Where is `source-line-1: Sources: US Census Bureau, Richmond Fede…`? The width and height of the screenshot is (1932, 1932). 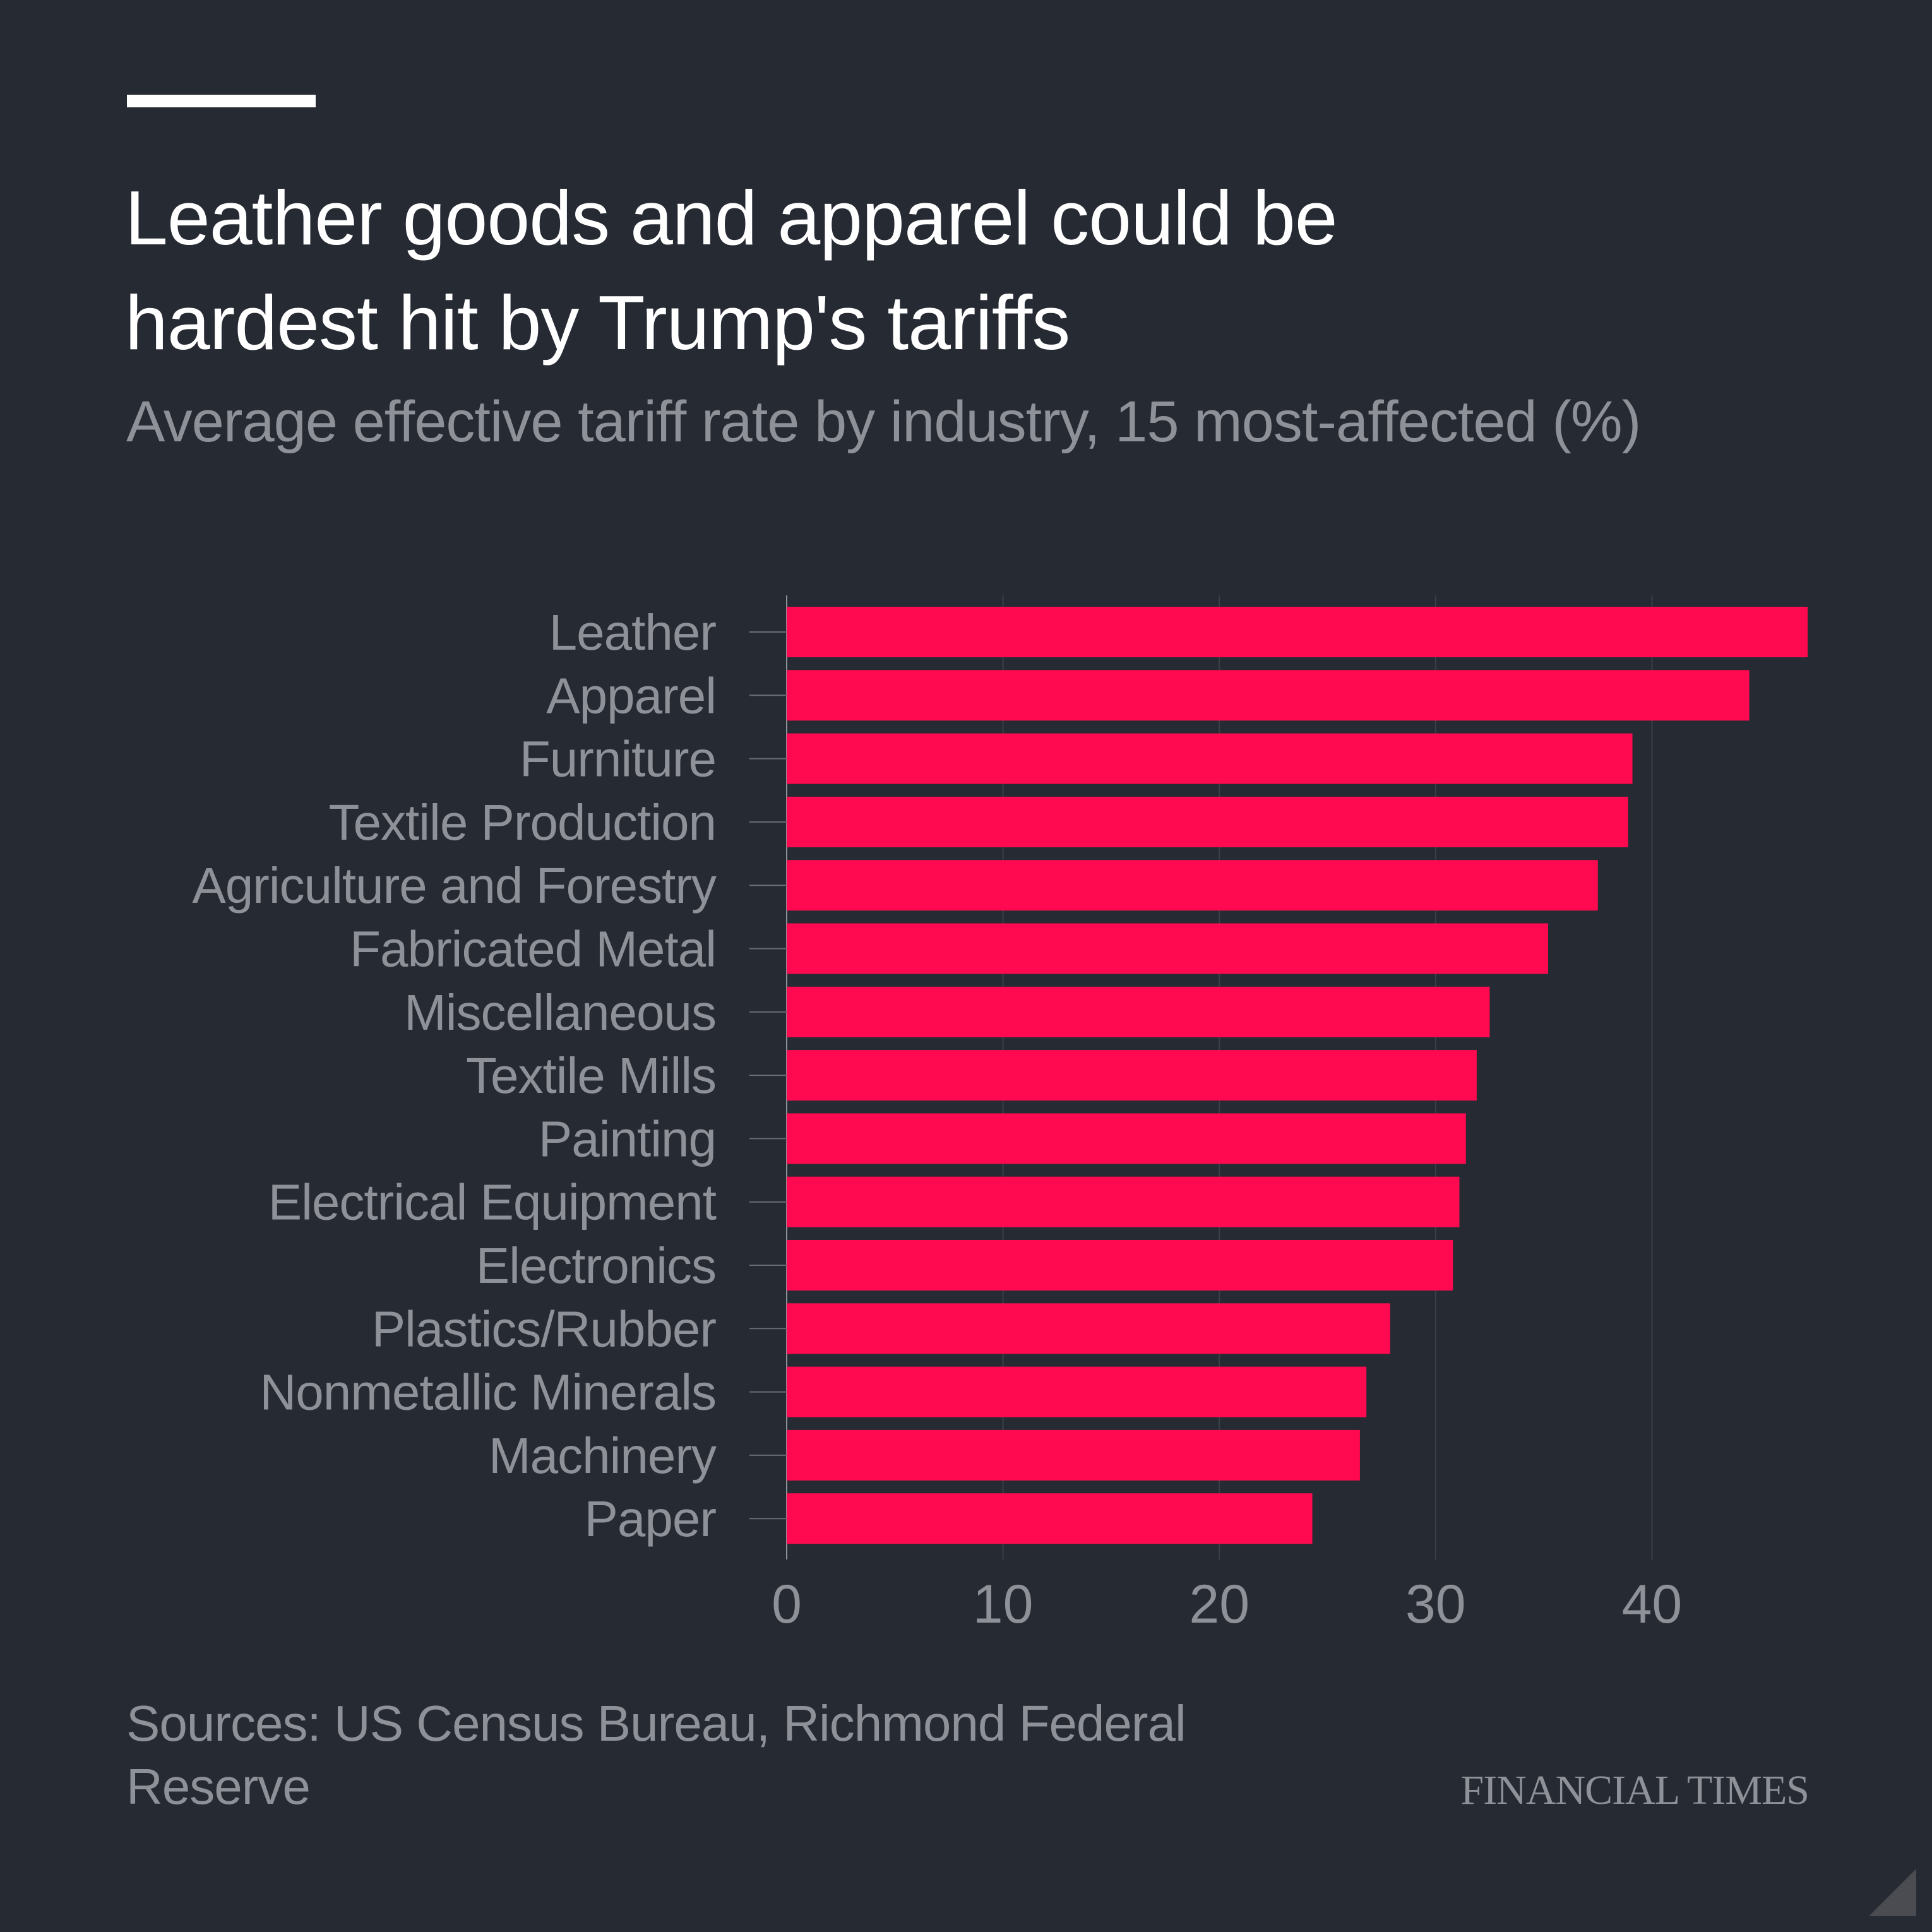
source-line-1: Sources: US Census Bureau, Richmond Fede… is located at coordinates (656, 1723).